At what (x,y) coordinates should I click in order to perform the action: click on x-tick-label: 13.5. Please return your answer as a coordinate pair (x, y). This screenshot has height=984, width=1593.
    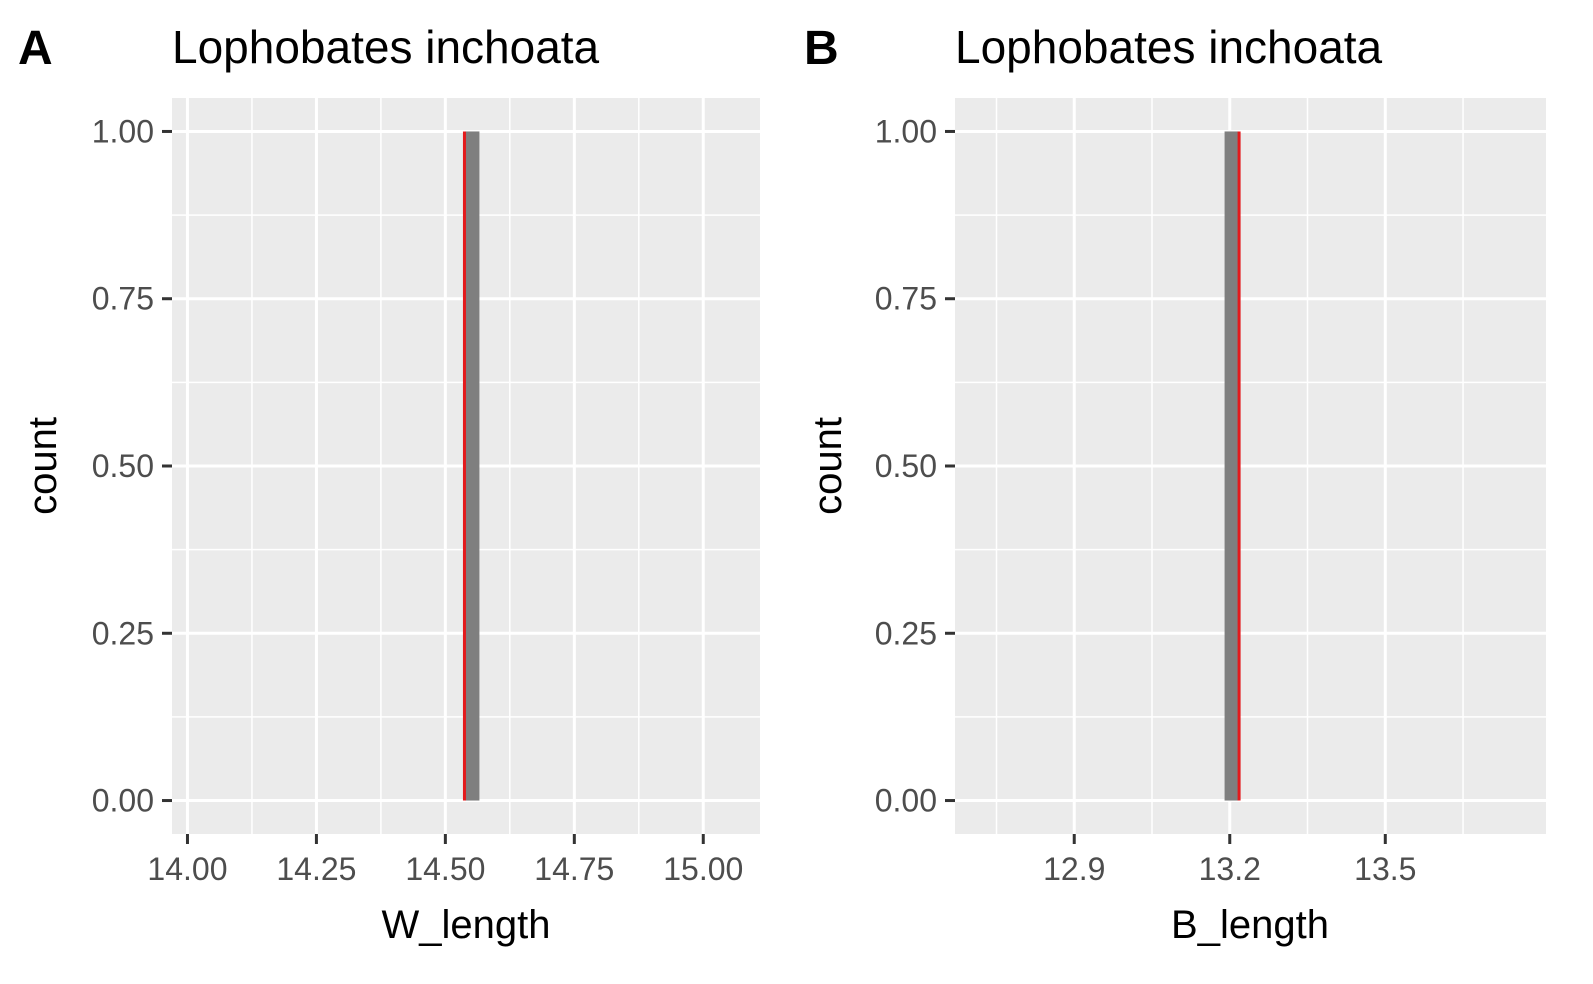
    Looking at the image, I should click on (1385, 869).